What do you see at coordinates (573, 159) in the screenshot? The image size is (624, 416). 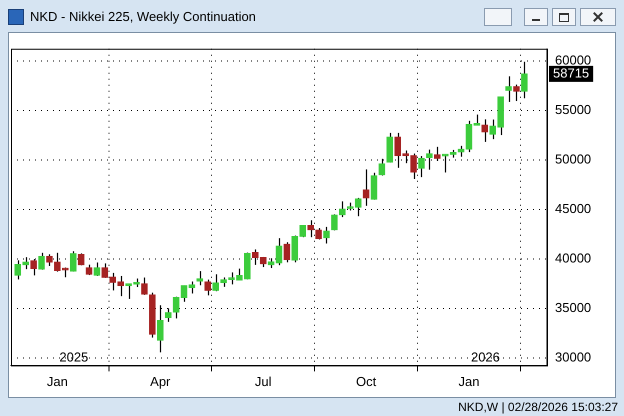 I see `y-tick-label: 50000` at bounding box center [573, 159].